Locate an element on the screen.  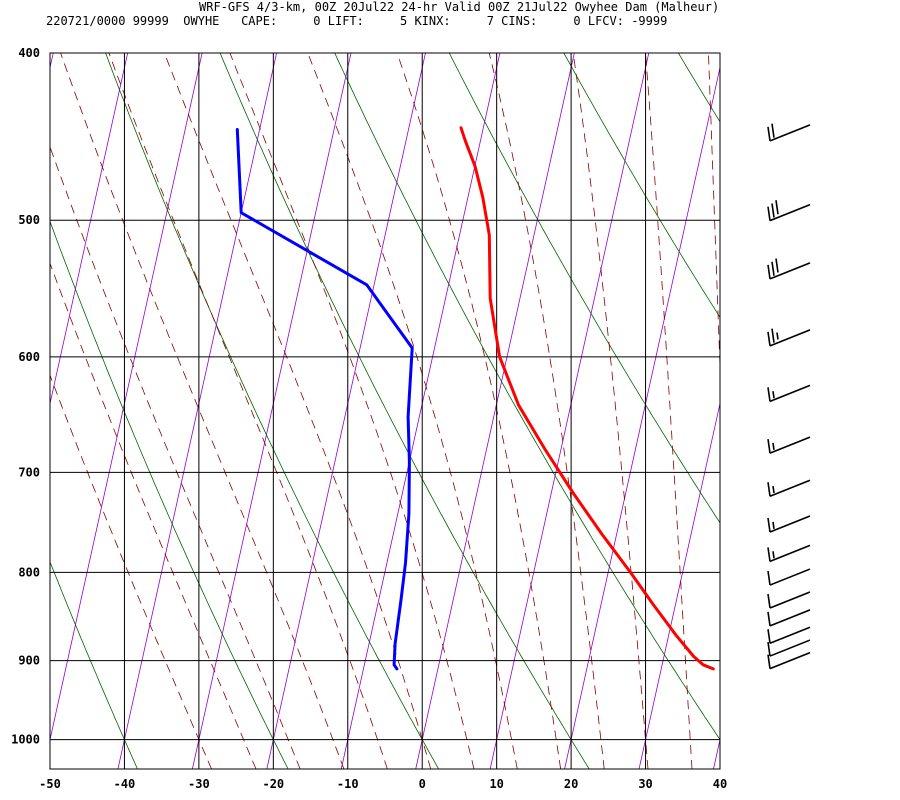
x-tick-label: 10 is located at coordinates (496, 784).